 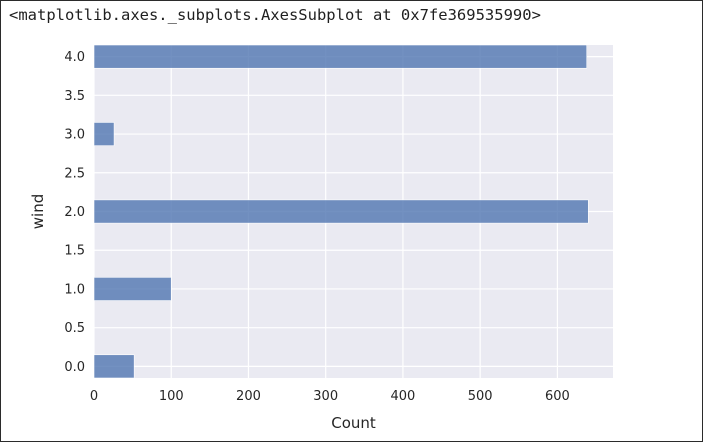 I want to click on y-tick-label-6: 3.0, so click(x=74, y=135).